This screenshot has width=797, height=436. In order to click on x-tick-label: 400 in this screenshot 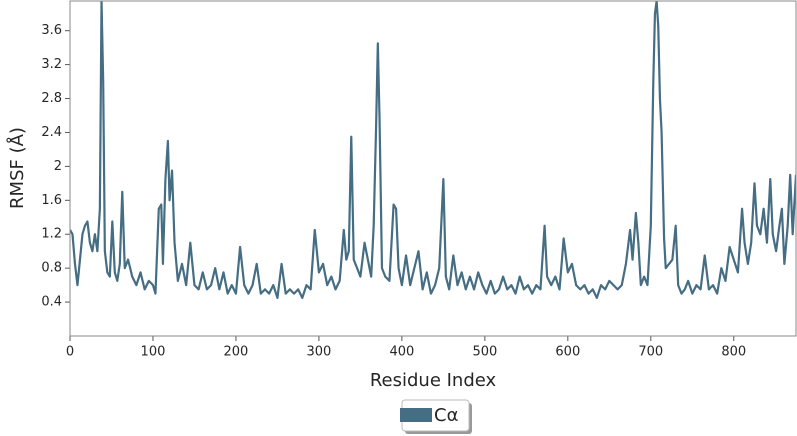, I will do `click(401, 352)`.